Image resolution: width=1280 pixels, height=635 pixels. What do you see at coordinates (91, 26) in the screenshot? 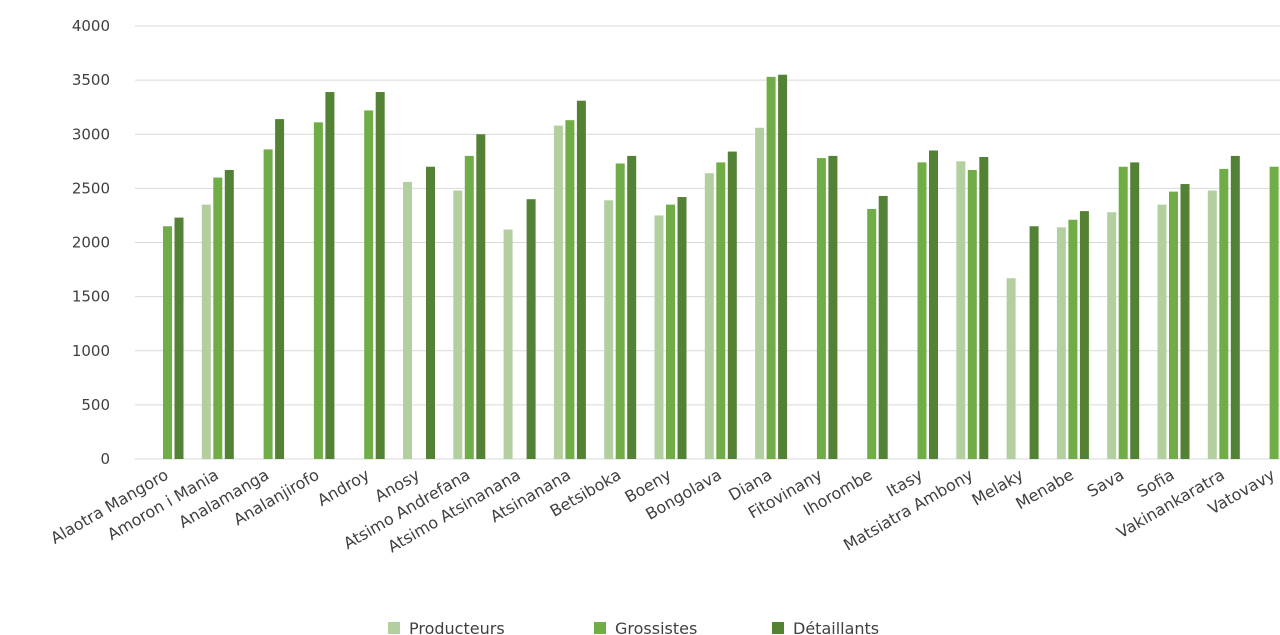
I see `y-tick-label: 4000` at bounding box center [91, 26].